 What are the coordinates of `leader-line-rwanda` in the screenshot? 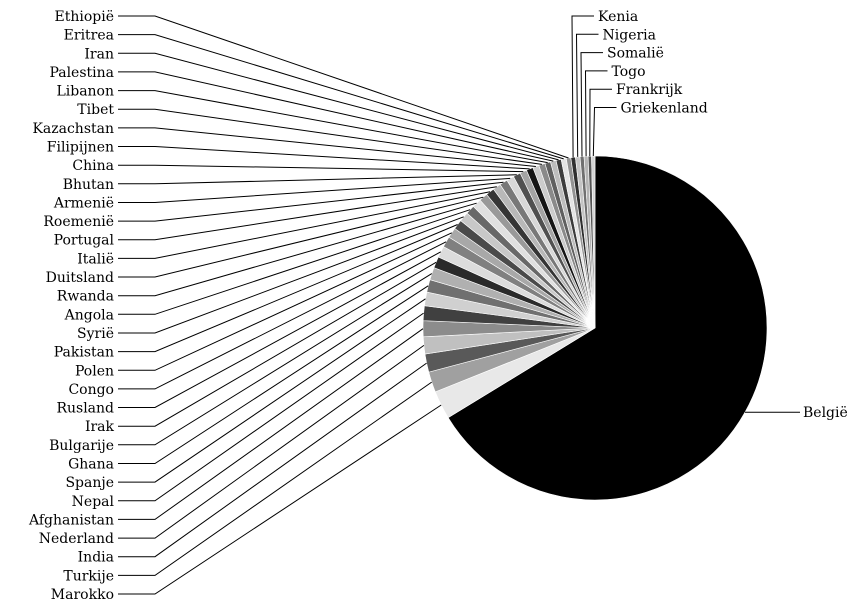 It's located at (297, 249).